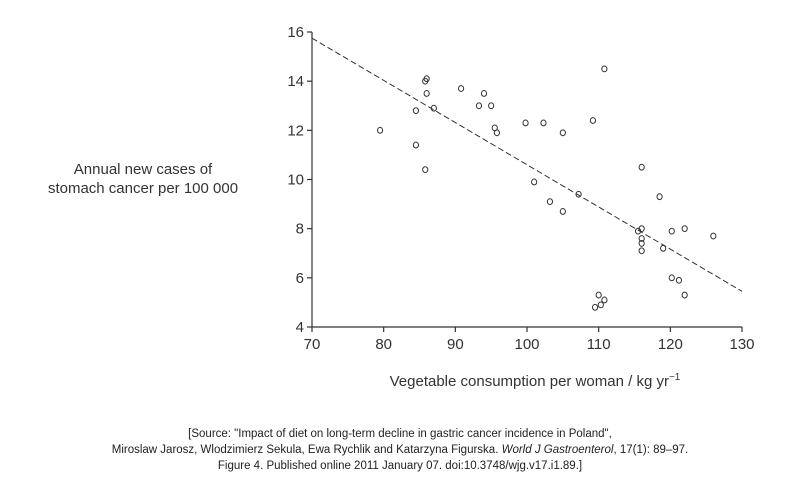 Image resolution: width=800 pixels, height=489 pixels. Describe the element at coordinates (670, 344) in the screenshot. I see `x-tick-label-5: 120` at that location.